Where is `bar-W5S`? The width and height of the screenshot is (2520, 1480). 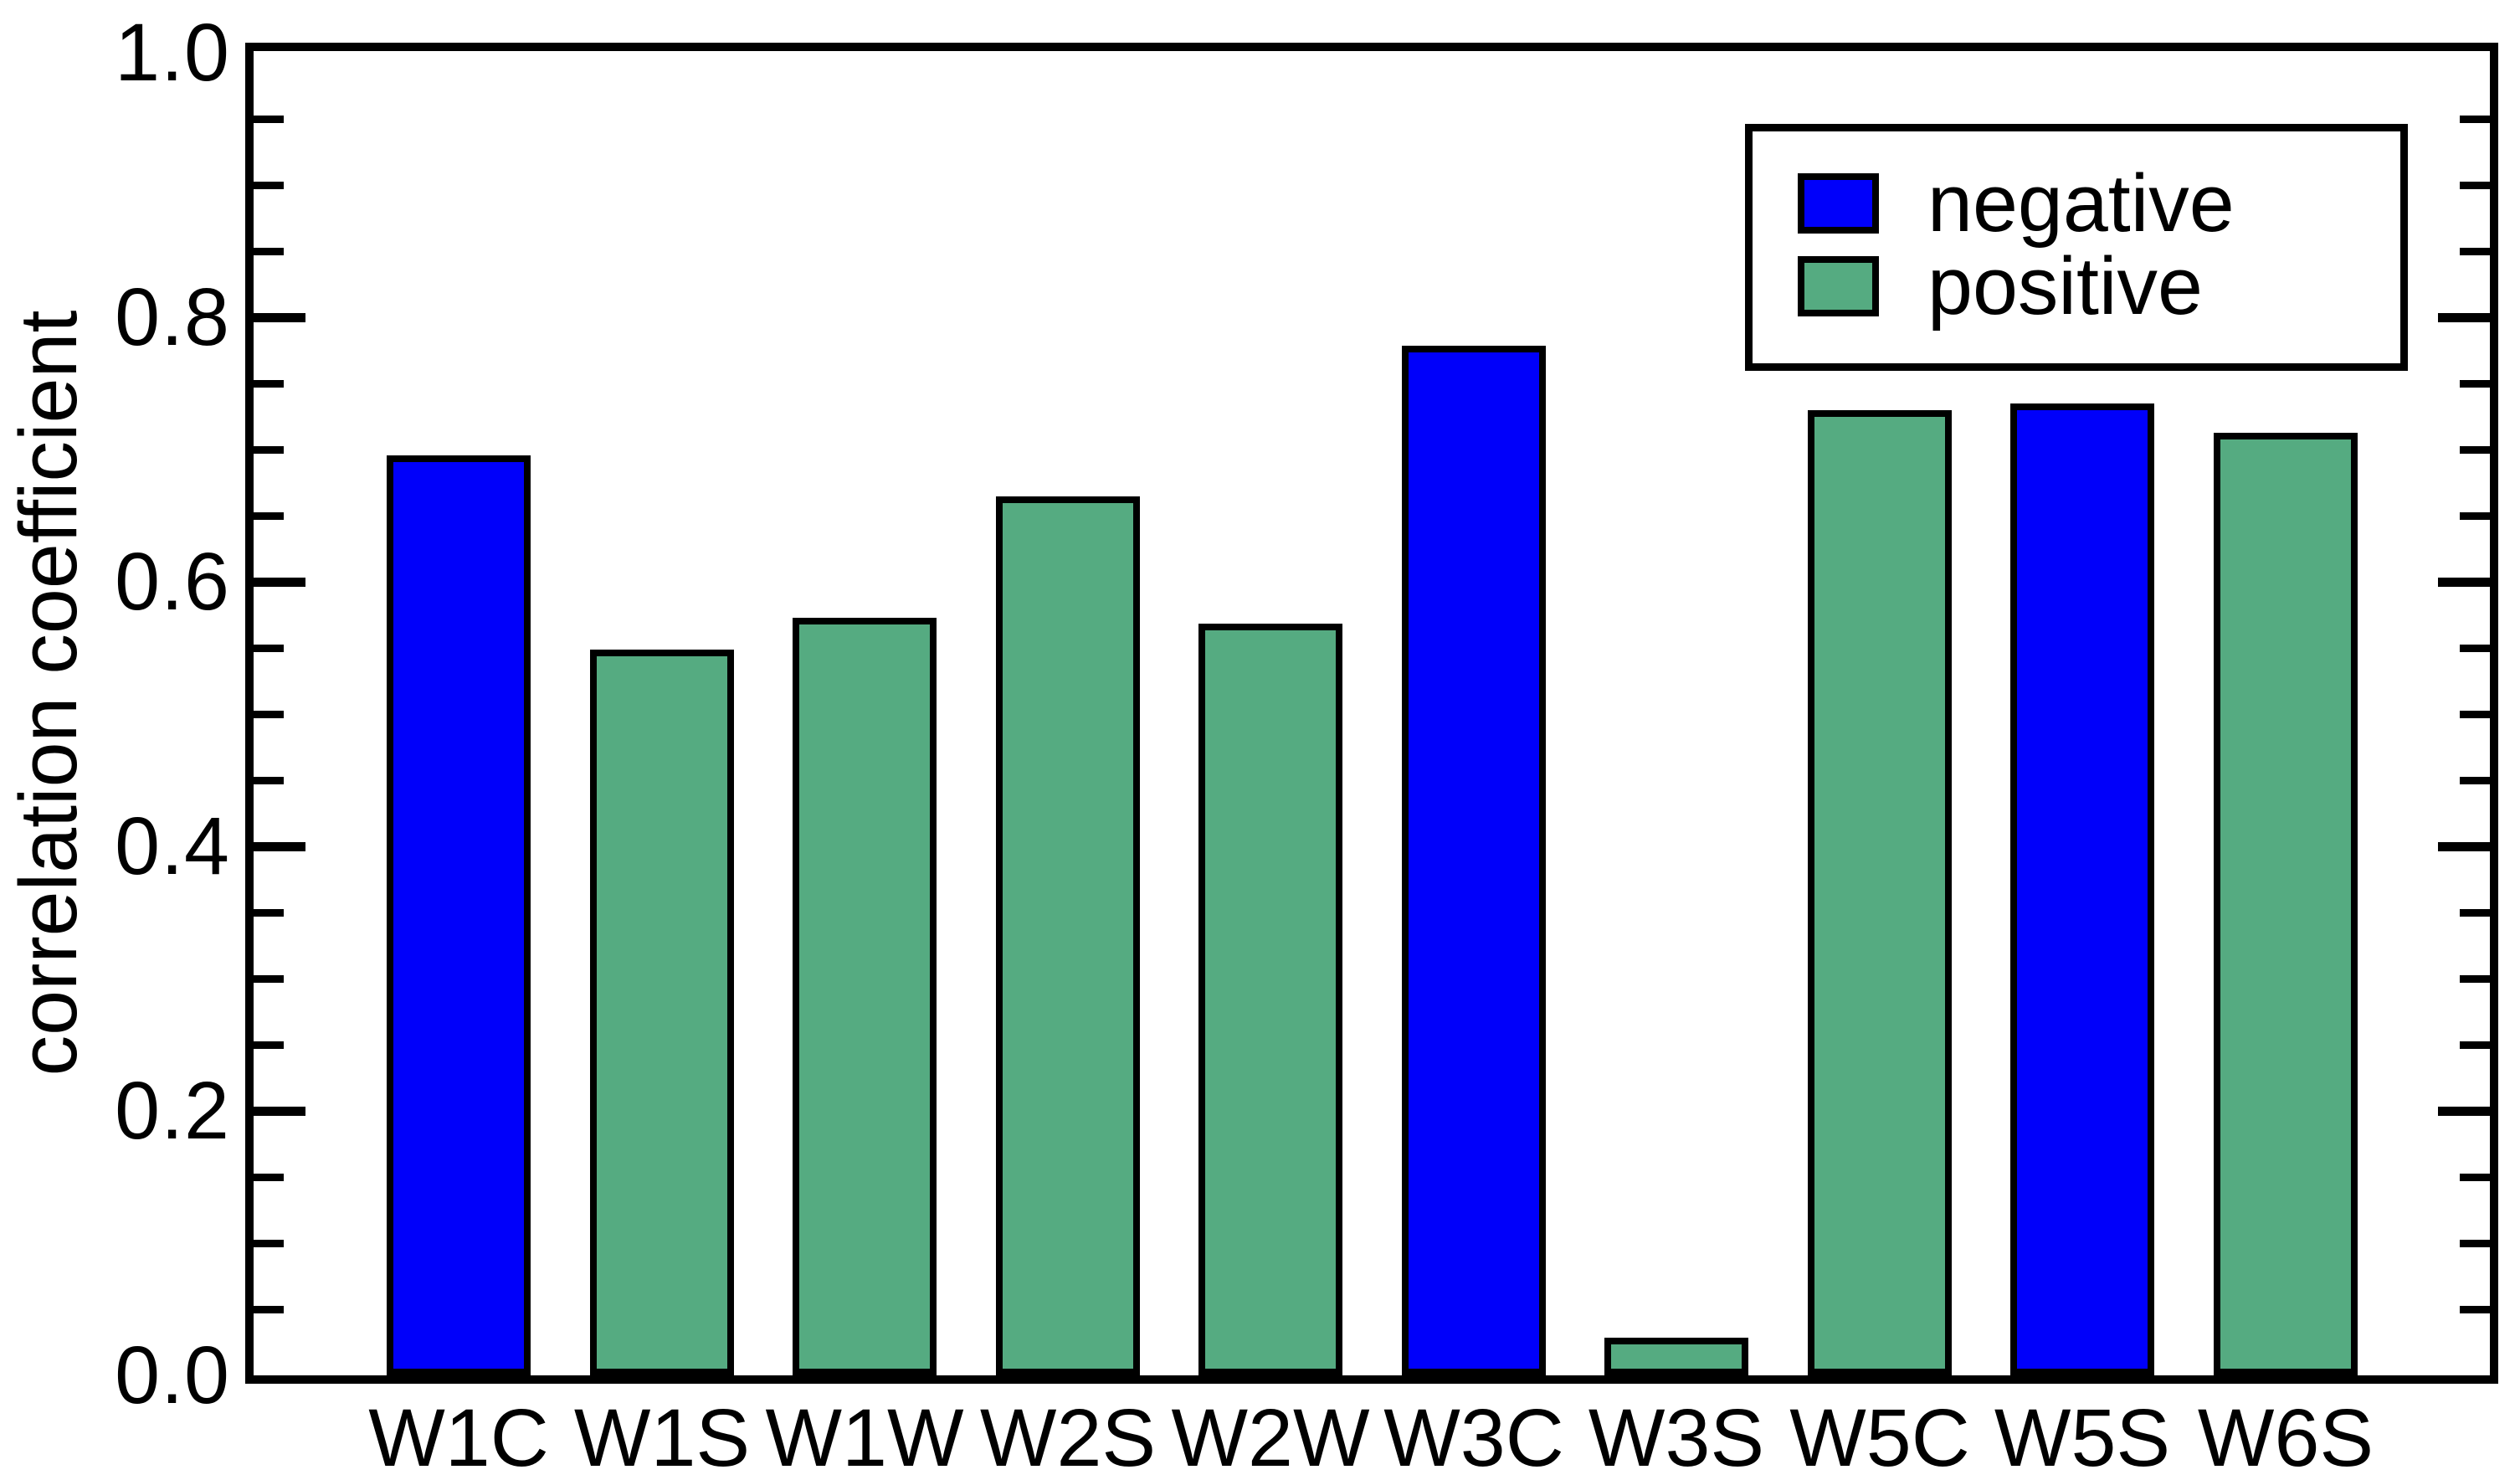
bar-W5S is located at coordinates (2082, 889).